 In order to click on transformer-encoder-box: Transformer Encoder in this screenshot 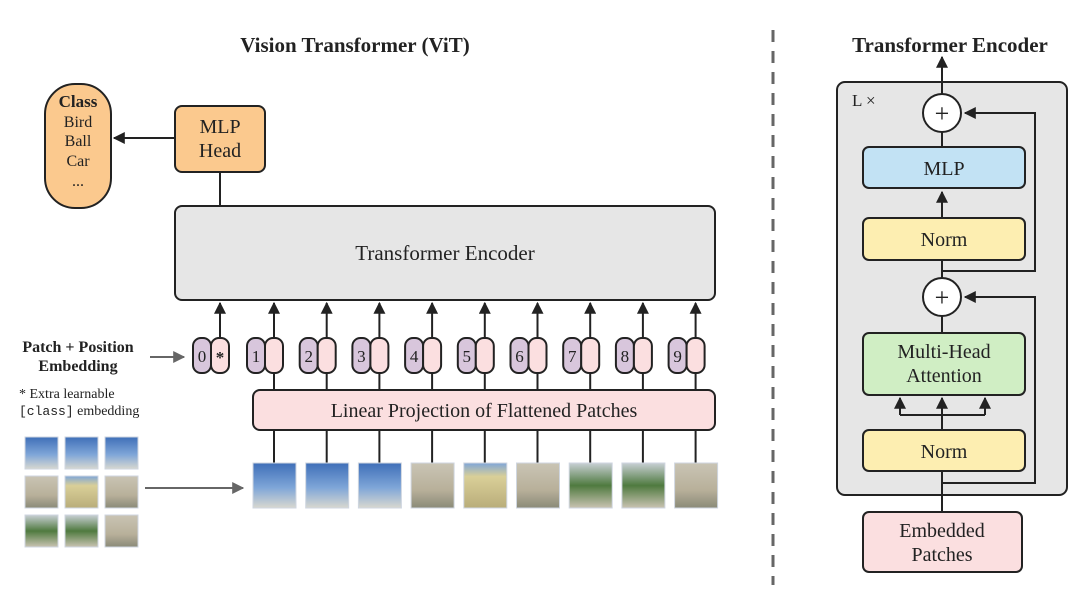, I will do `click(445, 253)`.